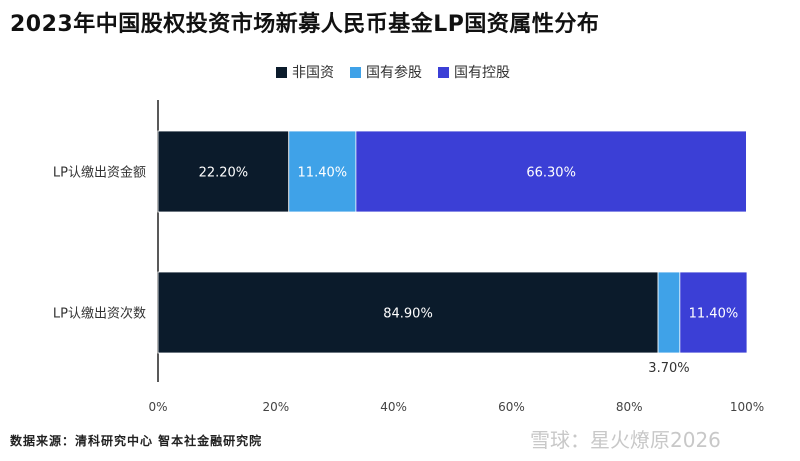 The height and width of the screenshot is (461, 800). I want to click on legend-label: 国有控股, so click(482, 73).